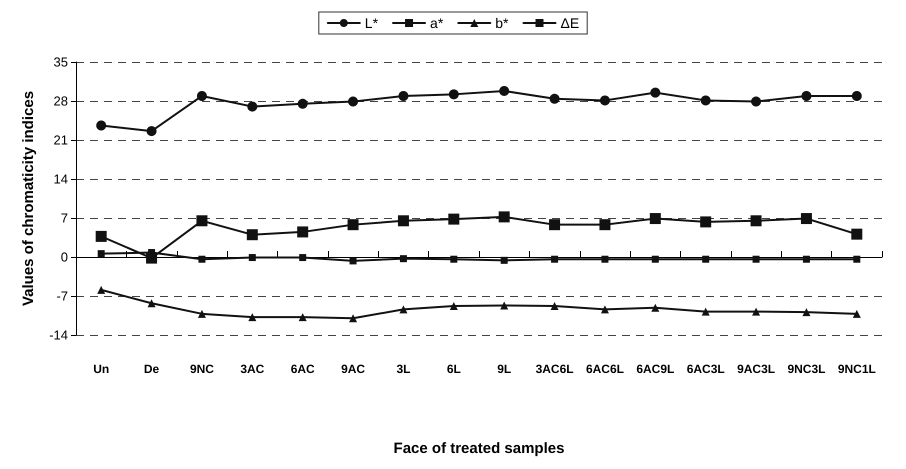  I want to click on x-tick-label: 3L, so click(403, 369).